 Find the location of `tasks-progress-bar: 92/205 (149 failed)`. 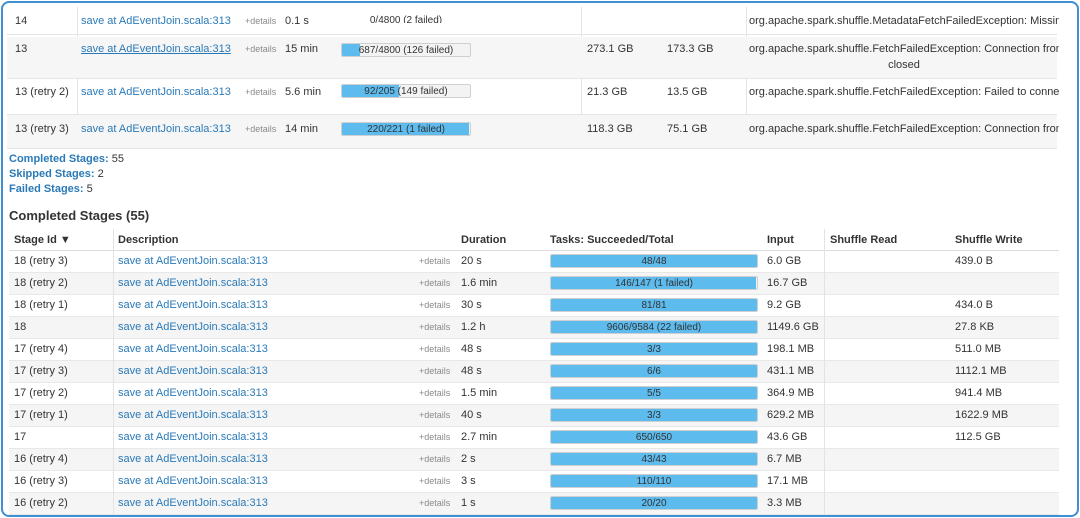

tasks-progress-bar: 92/205 (149 failed) is located at coordinates (406, 91).